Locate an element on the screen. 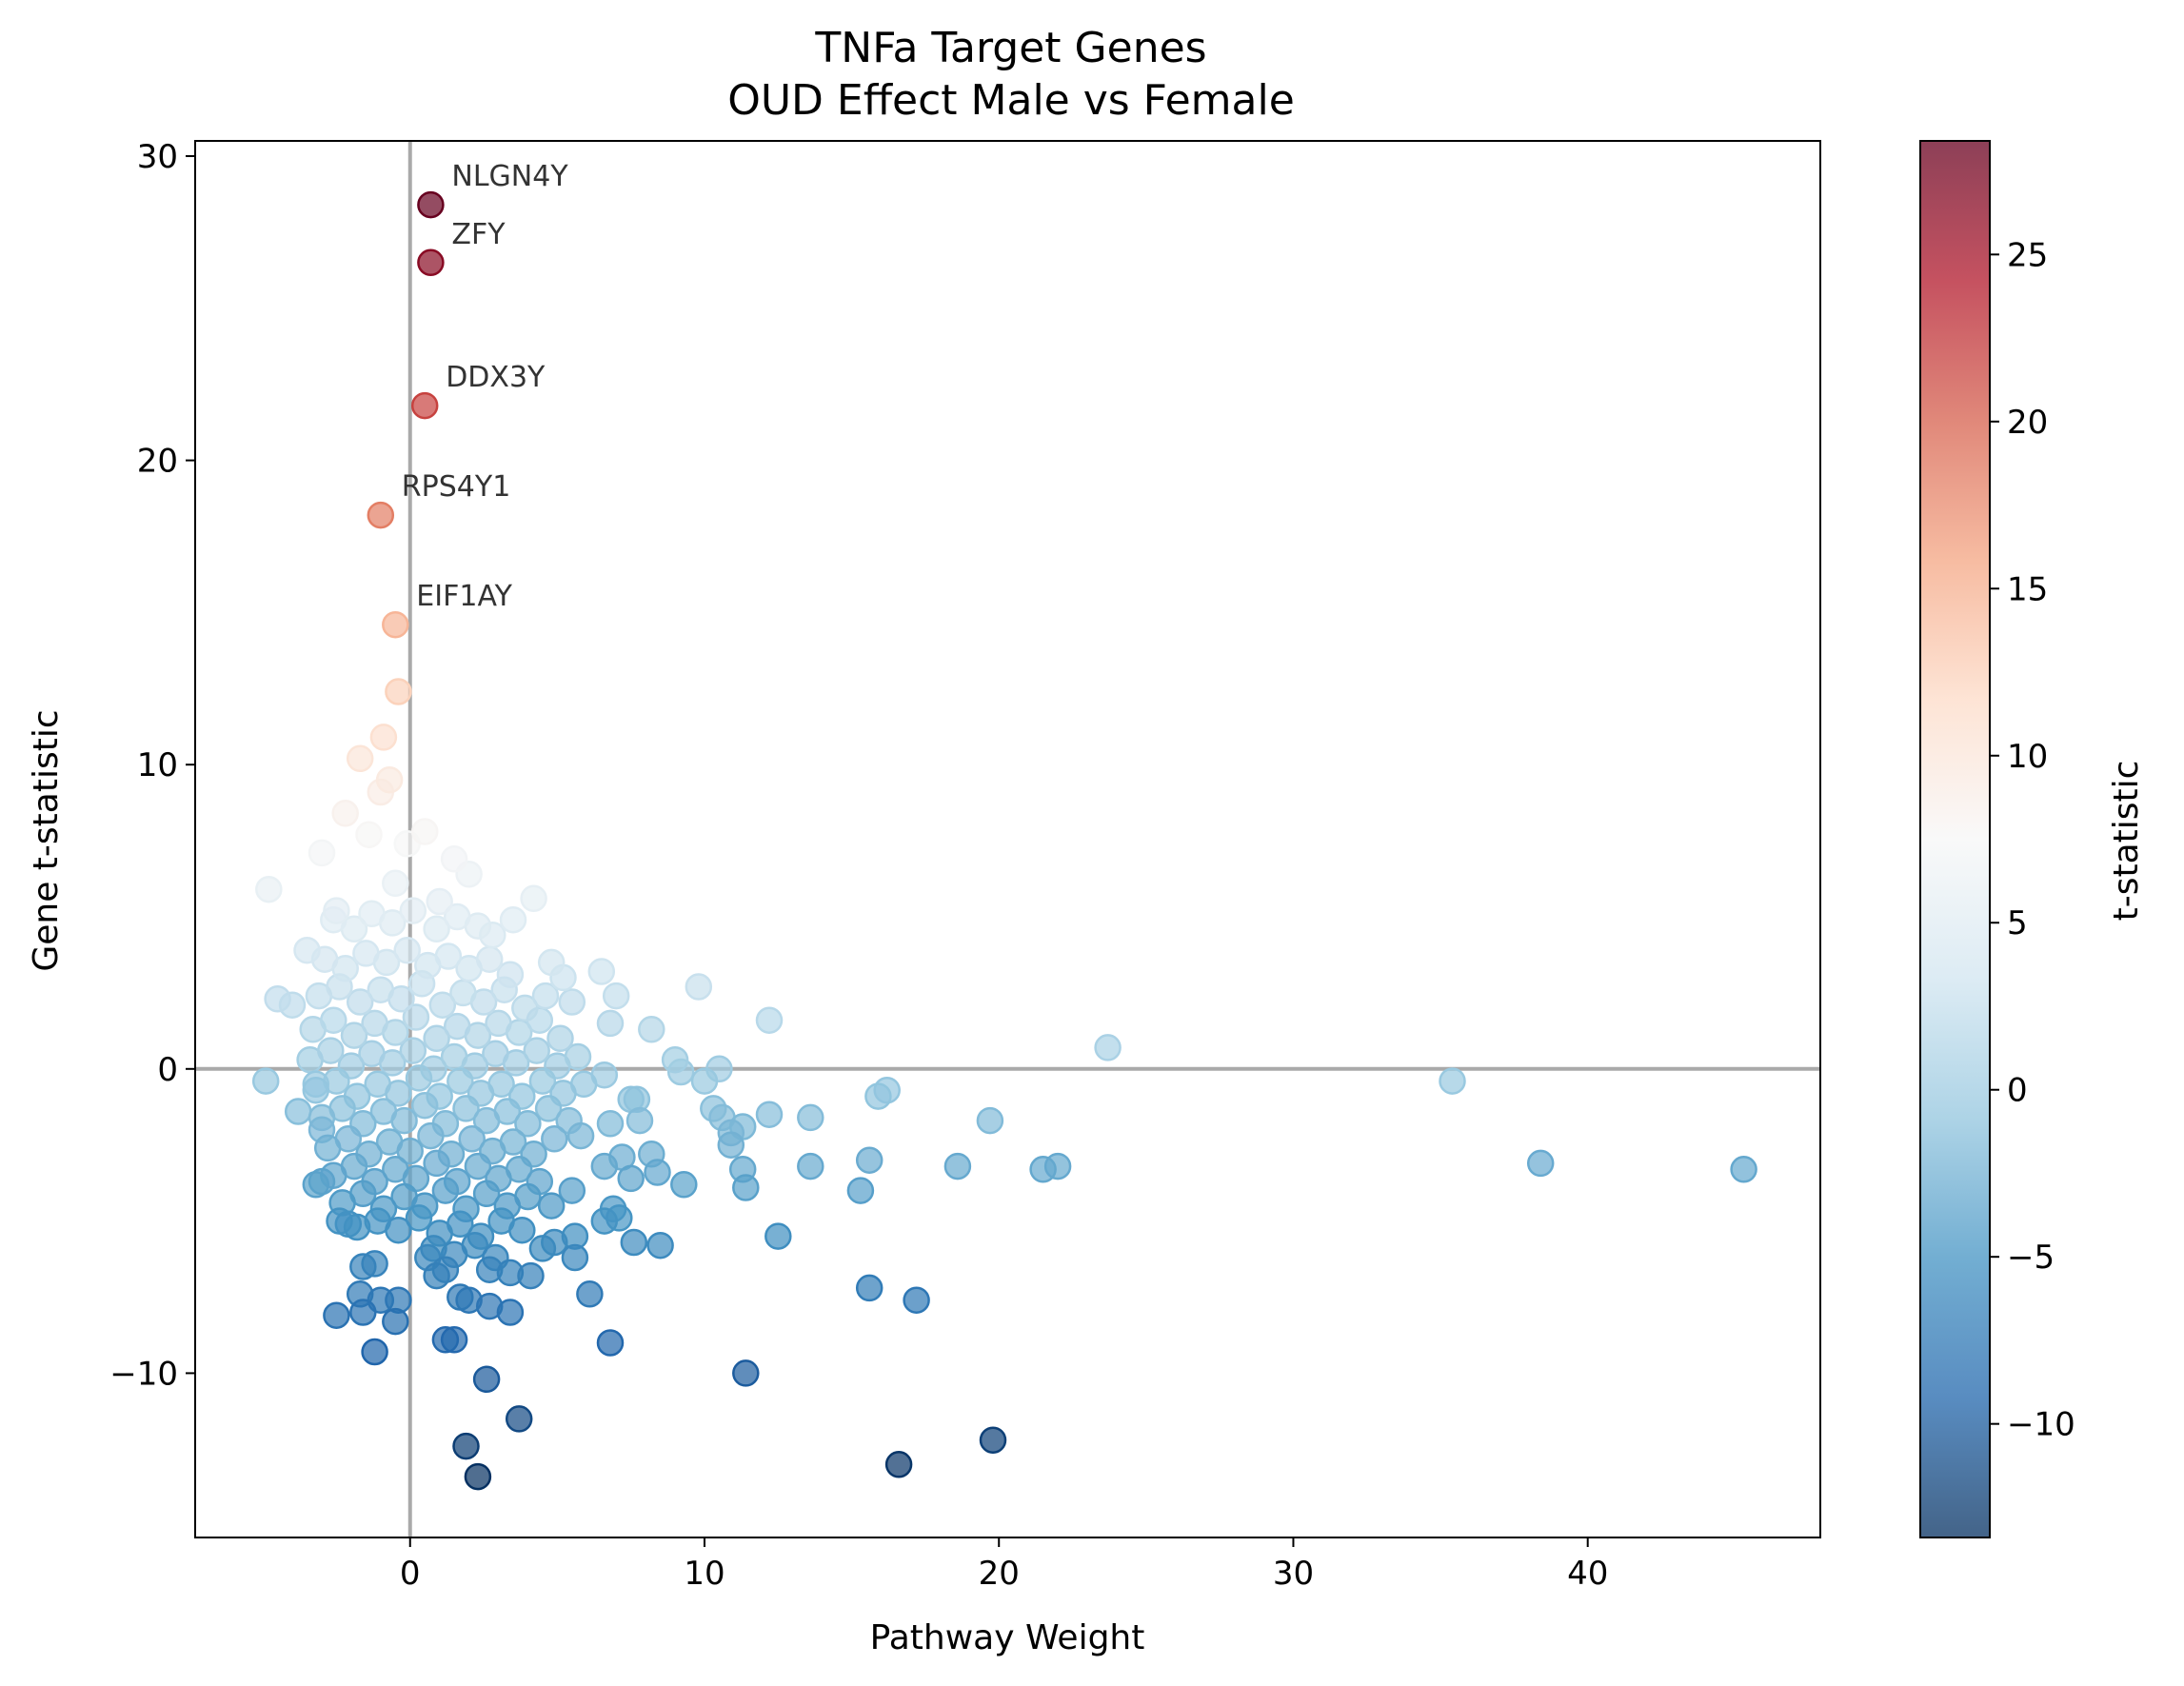 This screenshot has height=1686, width=2184. colorbar-tick-label: −5 is located at coordinates (2031, 1258).